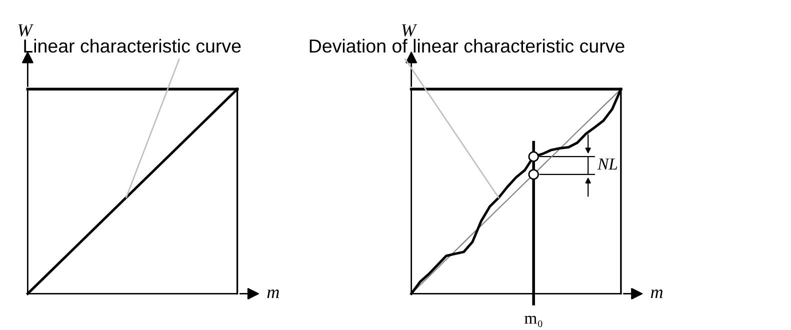 The image size is (791, 330). I want to click on annotation: NL, so click(607, 164).